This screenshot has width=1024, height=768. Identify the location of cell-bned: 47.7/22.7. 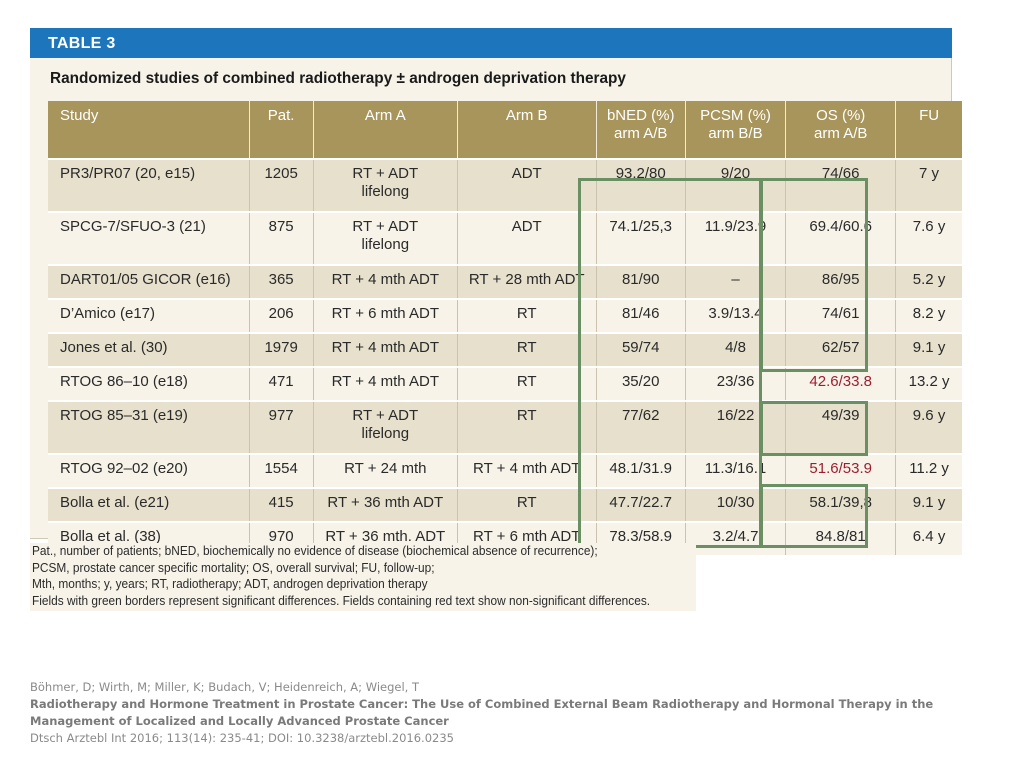
(640, 504).